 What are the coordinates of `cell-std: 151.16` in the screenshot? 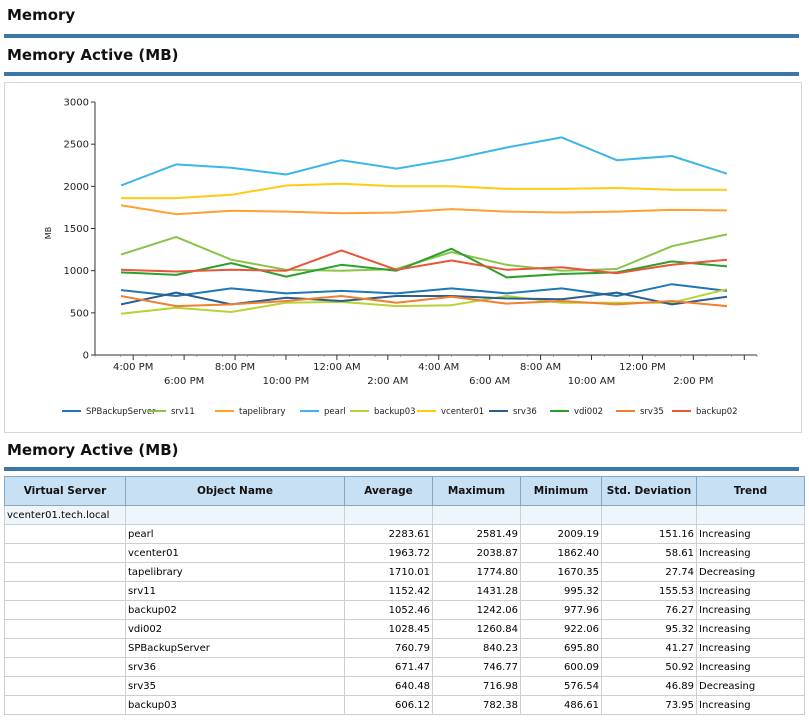 It's located at (649, 534).